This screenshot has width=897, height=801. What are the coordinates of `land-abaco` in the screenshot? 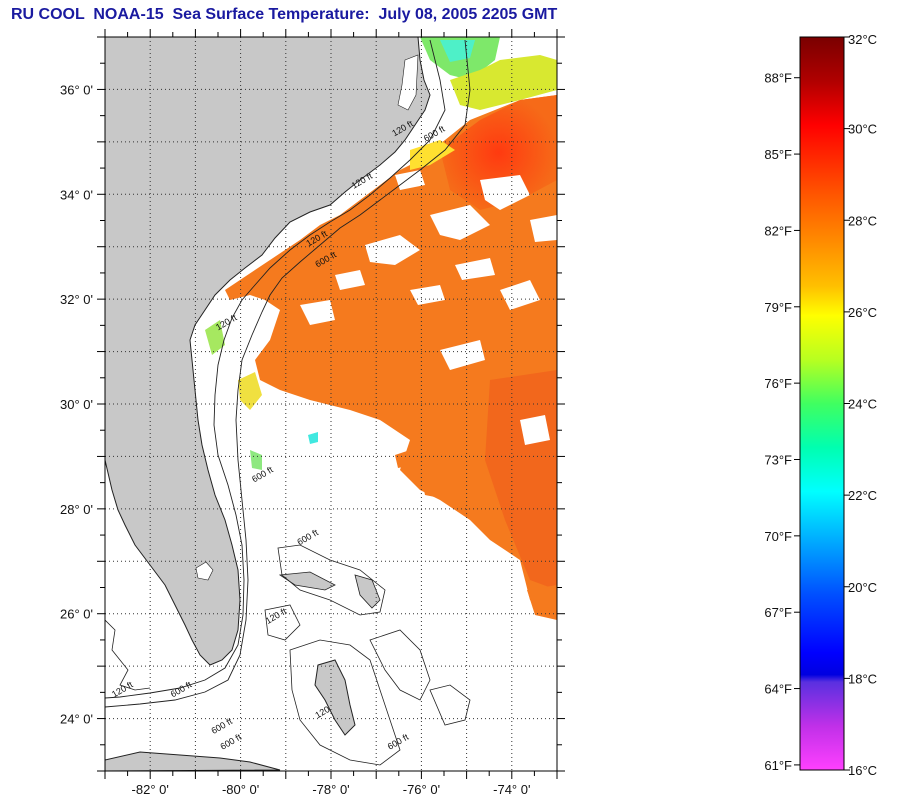 It's located at (367, 591).